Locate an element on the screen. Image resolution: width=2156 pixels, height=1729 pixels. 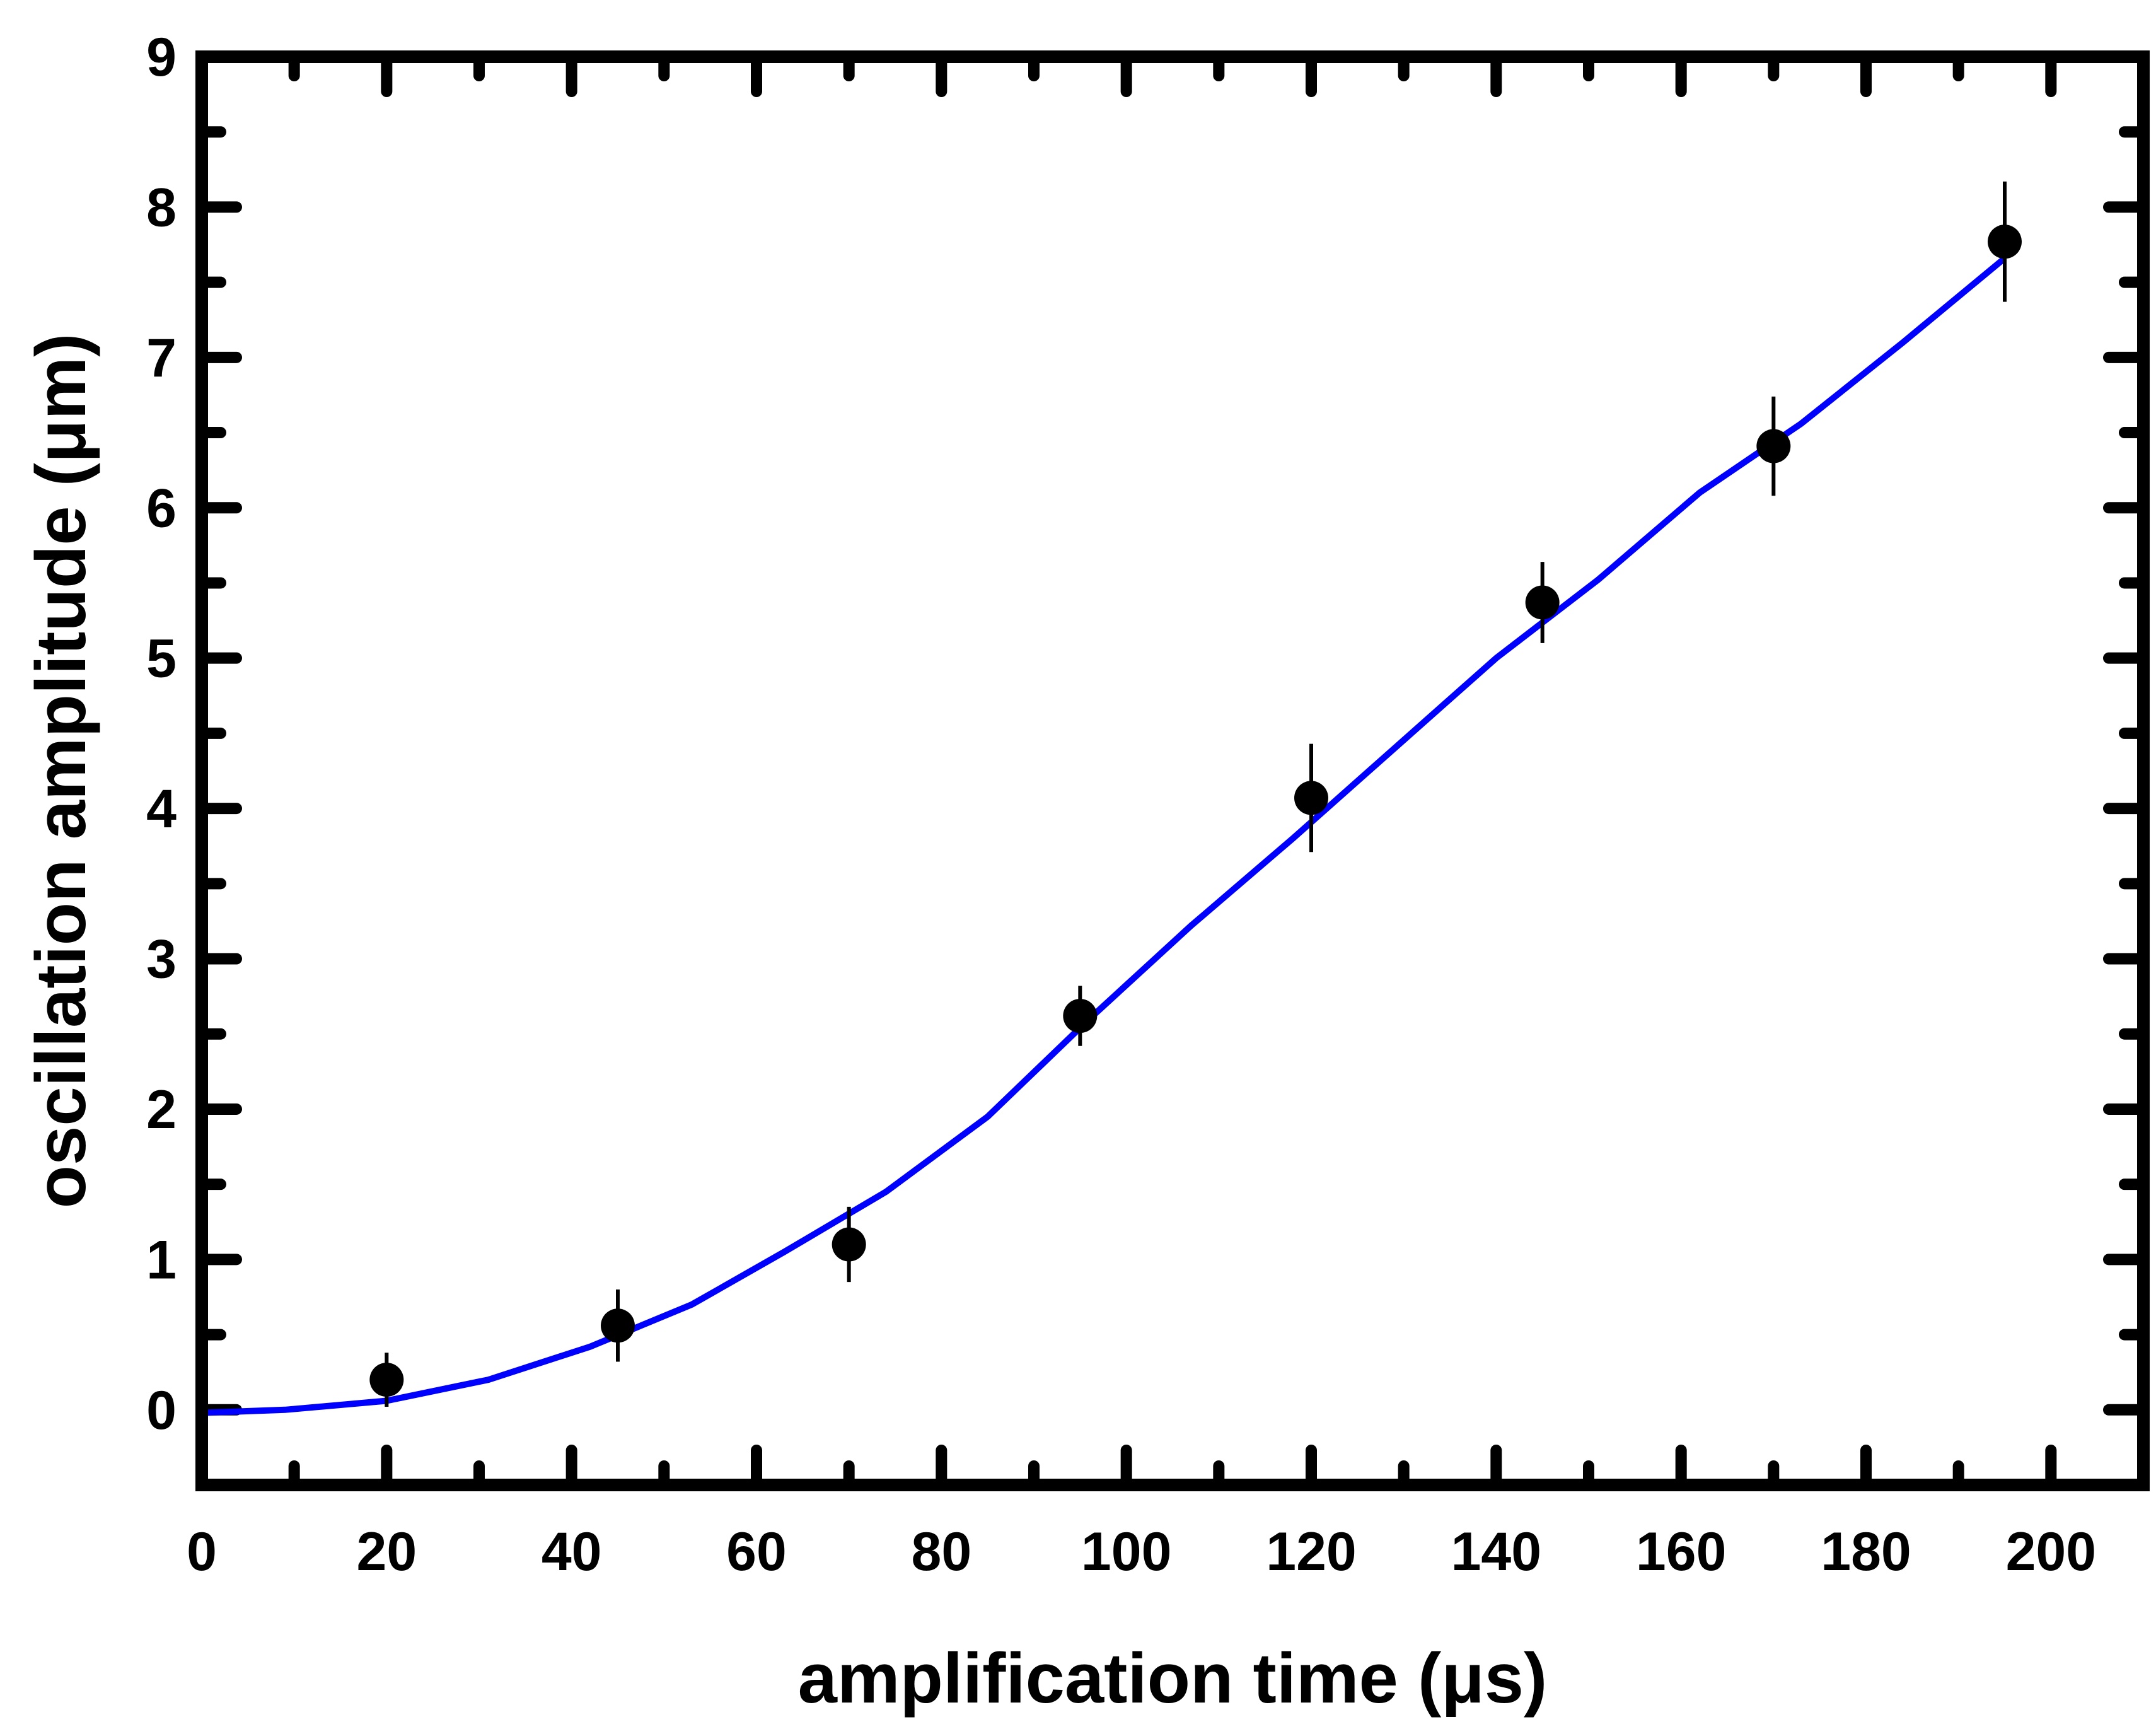
x-tick-label: 20 is located at coordinates (386, 1552).